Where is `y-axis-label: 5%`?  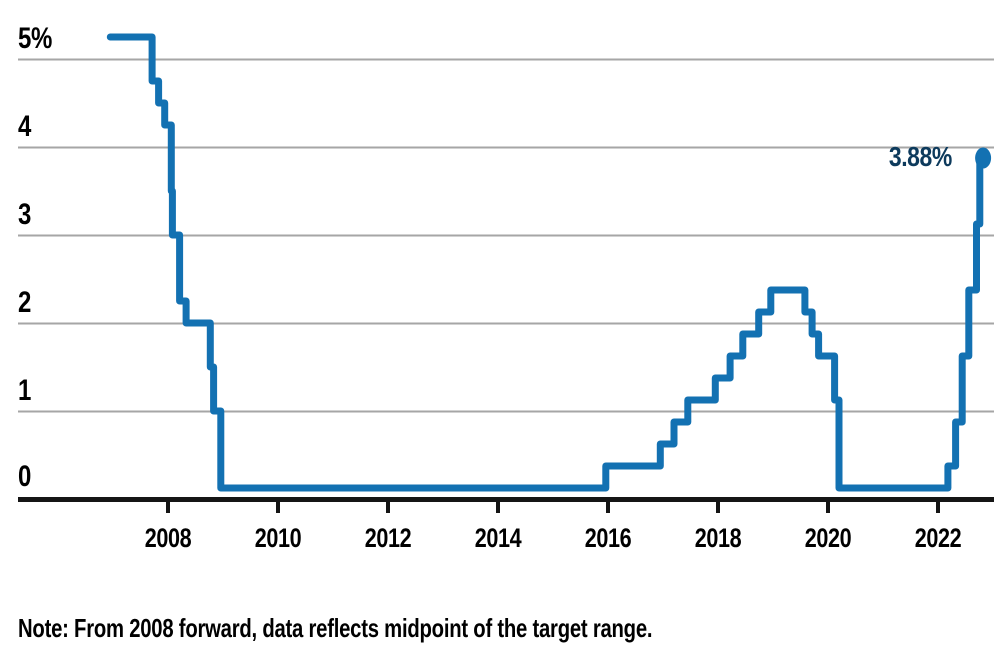 y-axis-label: 5% is located at coordinates (39, 39).